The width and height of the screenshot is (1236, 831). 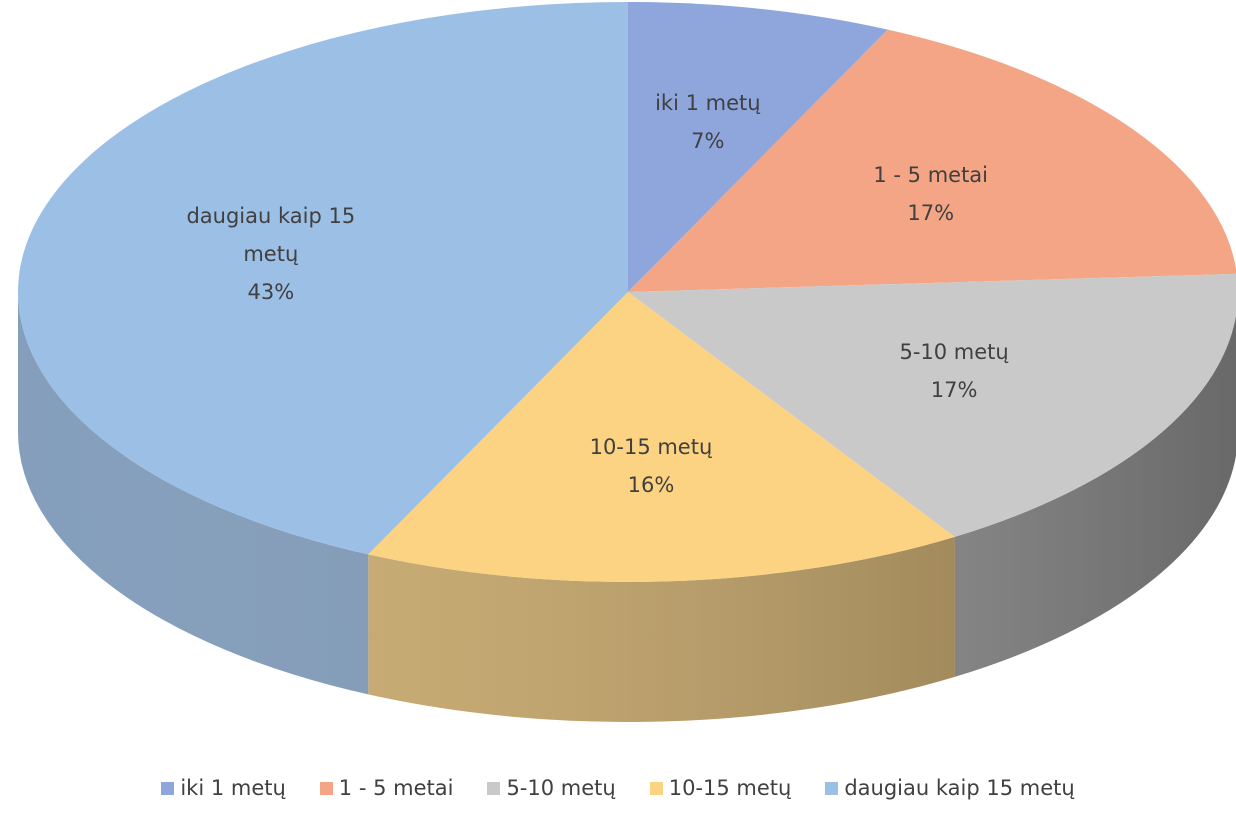 I want to click on data-label-value: 16%, so click(x=651, y=484).